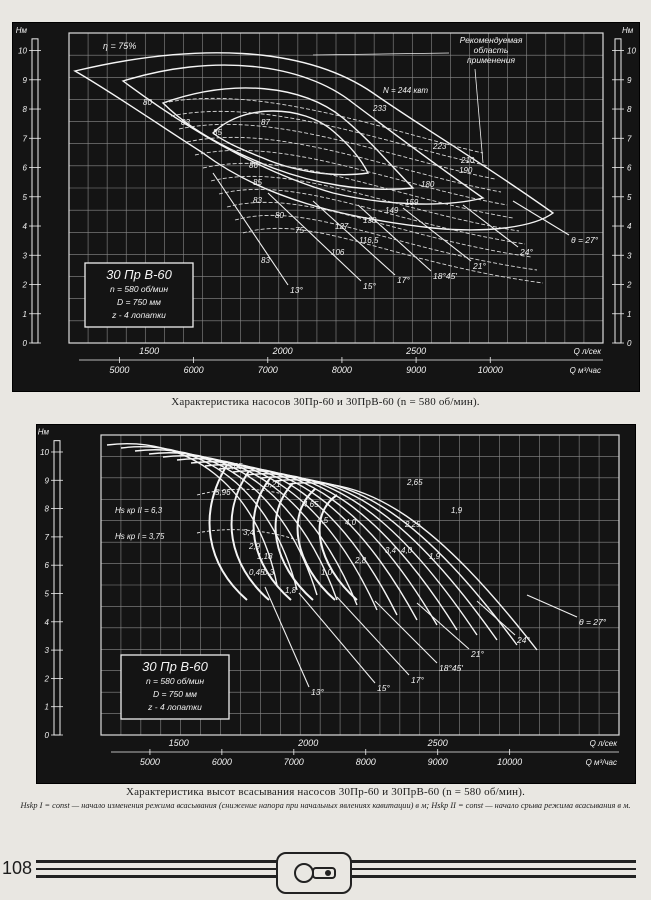 The image size is (651, 900). What do you see at coordinates (47, 678) in the screenshot?
I see `h-tick-label: 2` at bounding box center [47, 678].